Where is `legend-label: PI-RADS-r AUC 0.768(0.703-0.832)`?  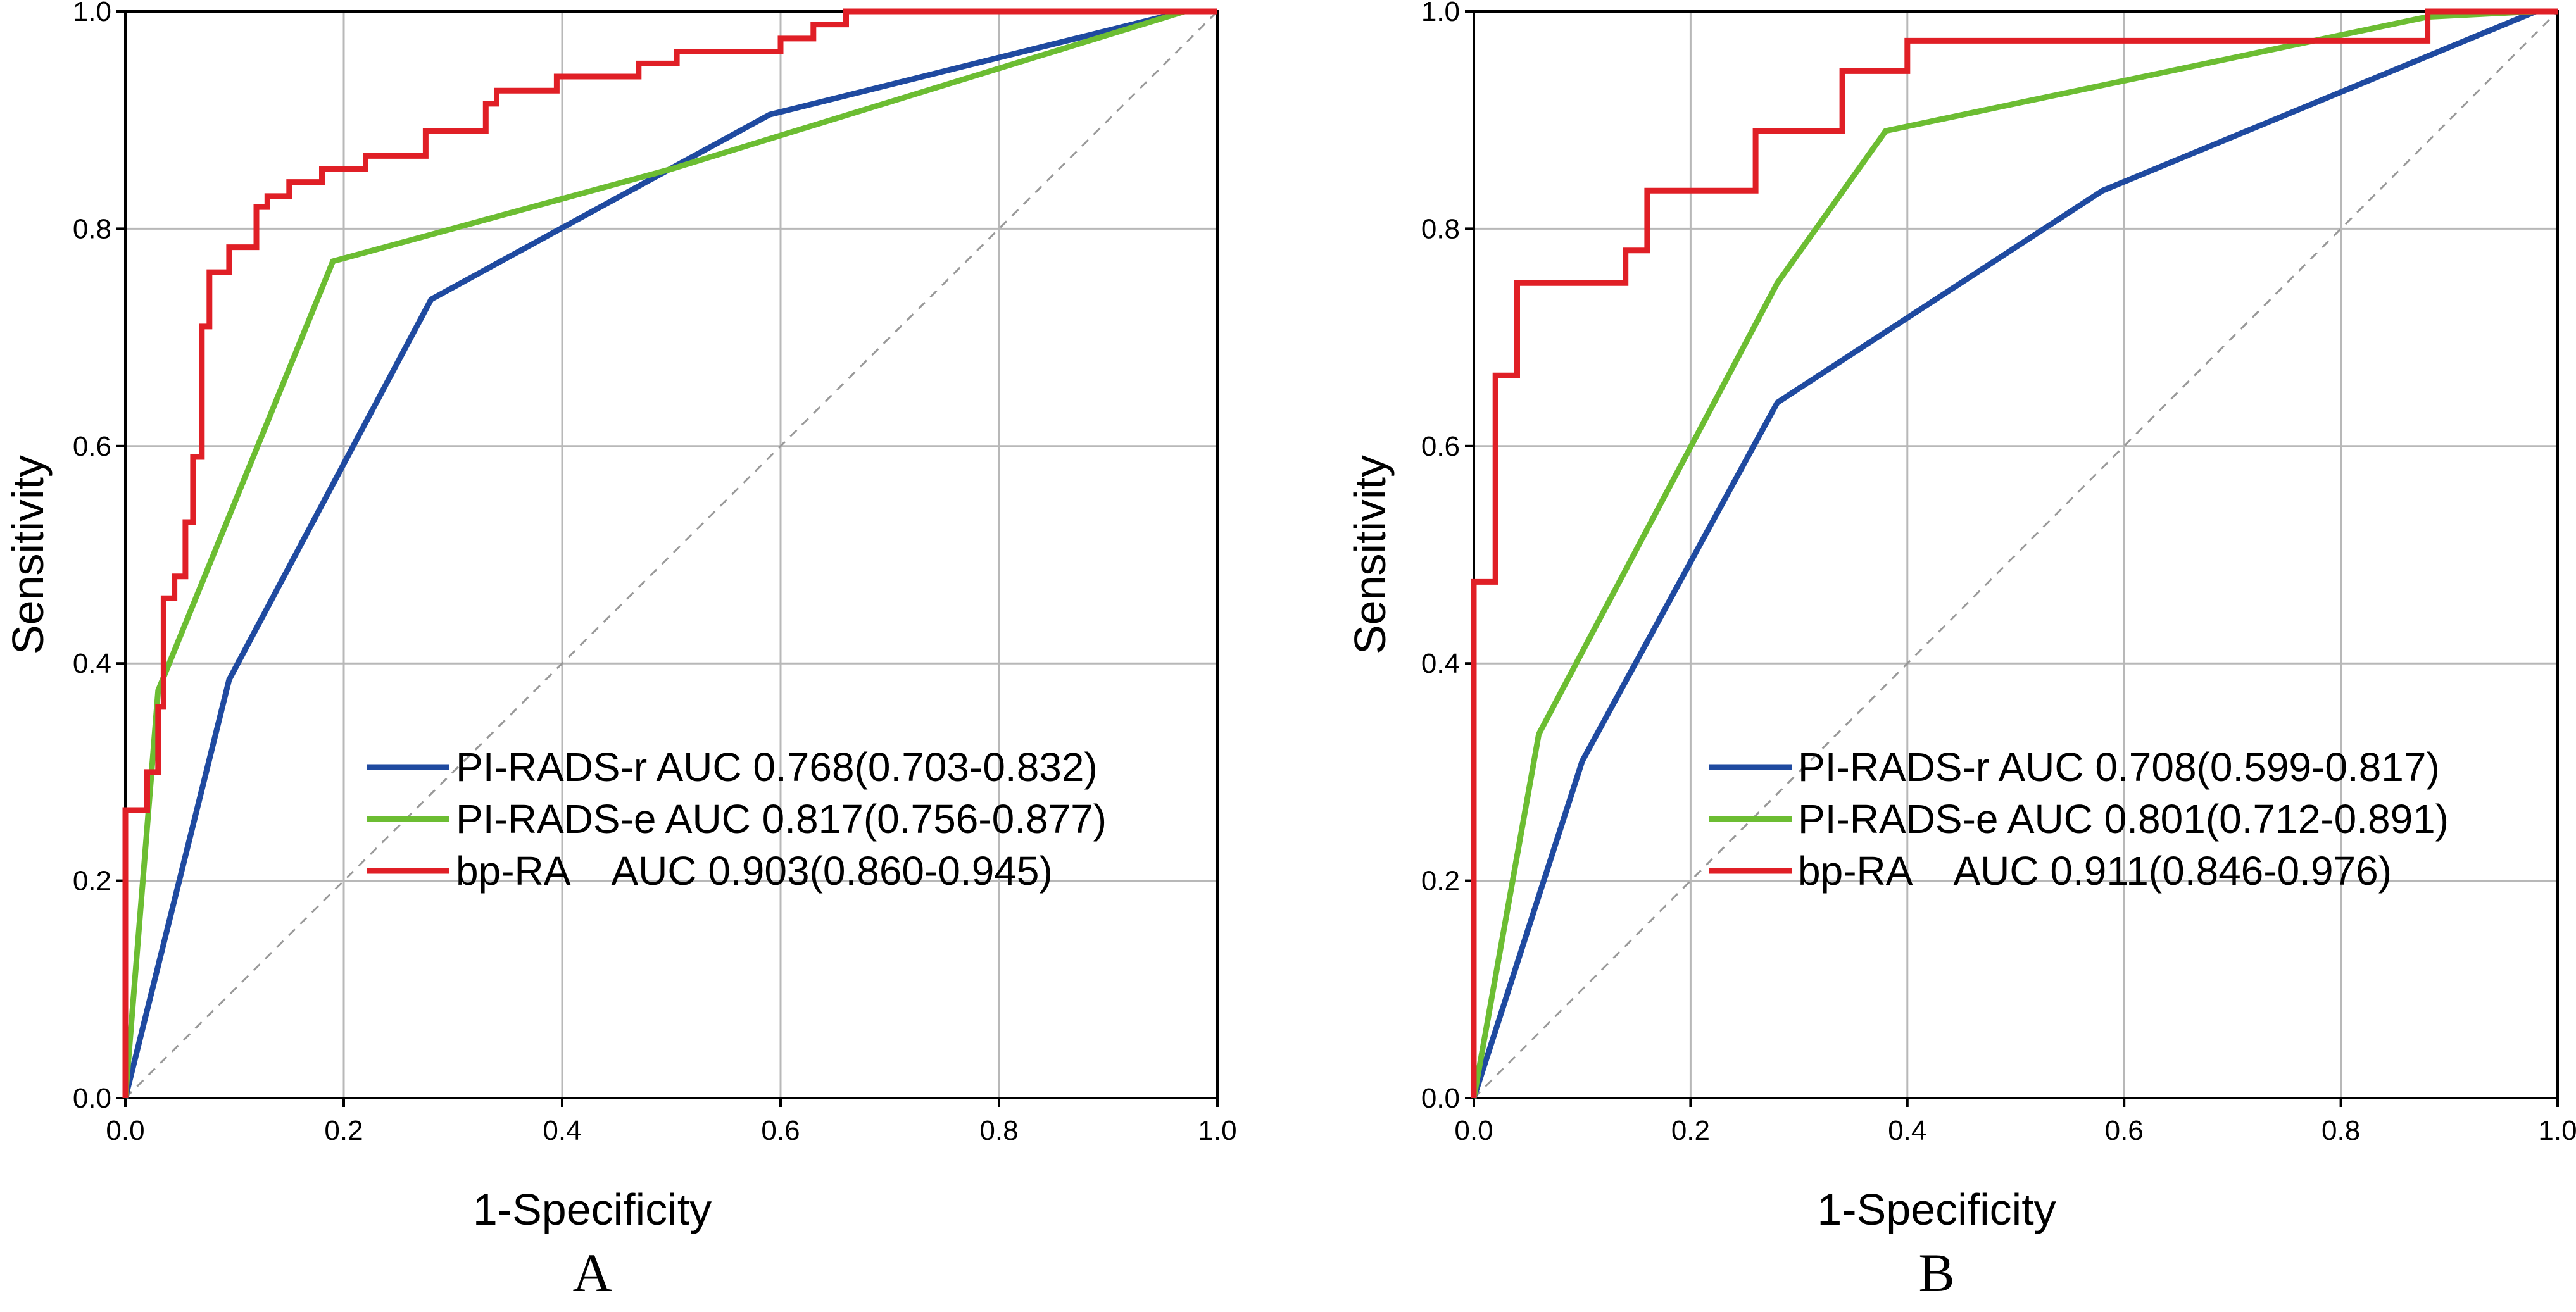 legend-label: PI-RADS-r AUC 0.768(0.703-0.832) is located at coordinates (777, 767).